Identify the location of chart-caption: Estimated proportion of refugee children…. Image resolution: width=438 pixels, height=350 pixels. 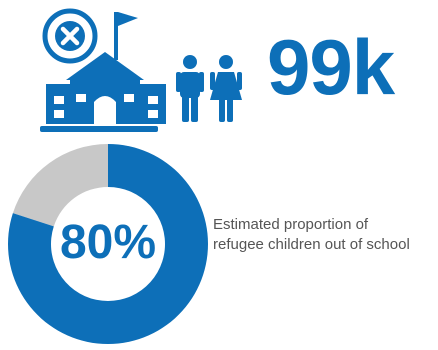
(324, 235).